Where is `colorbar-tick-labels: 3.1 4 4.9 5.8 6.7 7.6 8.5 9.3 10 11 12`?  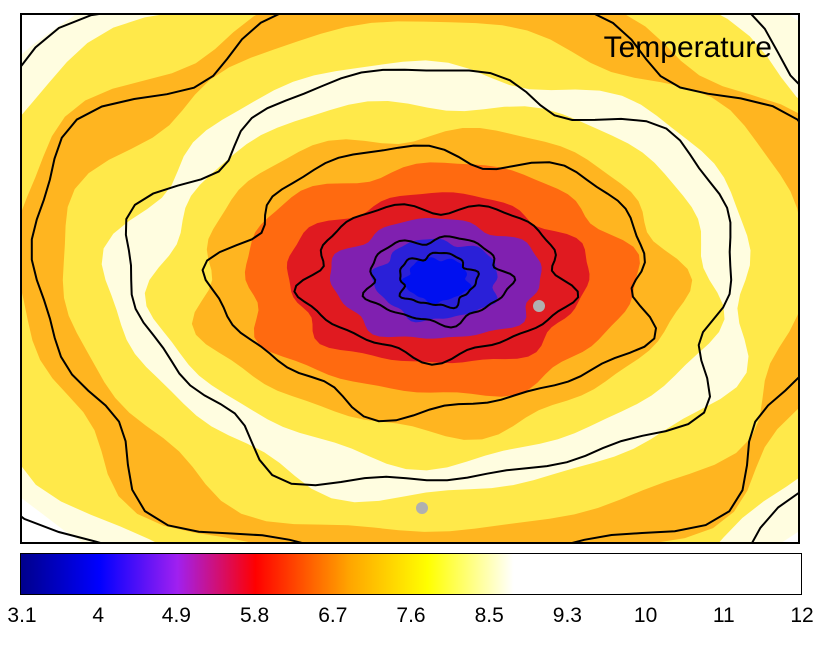
colorbar-tick-labels: 3.1 4 4.9 5.8 6.7 7.6 8.5 9.3 10 11 12 is located at coordinates (411, 619).